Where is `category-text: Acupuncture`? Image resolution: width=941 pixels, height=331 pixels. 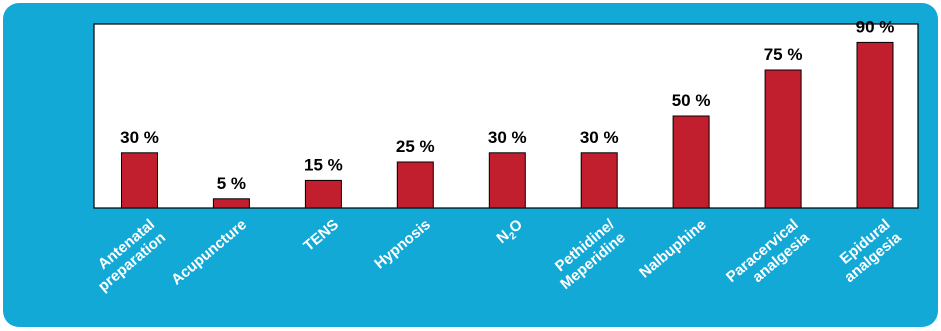
category-text: Acupuncture is located at coordinates (209, 252).